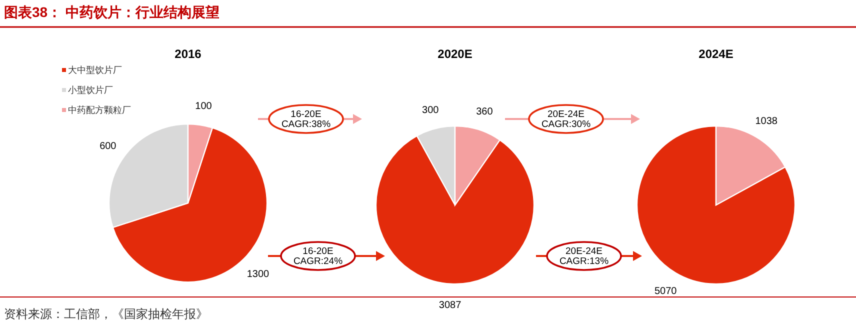 The height and width of the screenshot is (327, 856). What do you see at coordinates (95, 70) in the screenshot?
I see `legend-label: 大中型饮片厂` at bounding box center [95, 70].